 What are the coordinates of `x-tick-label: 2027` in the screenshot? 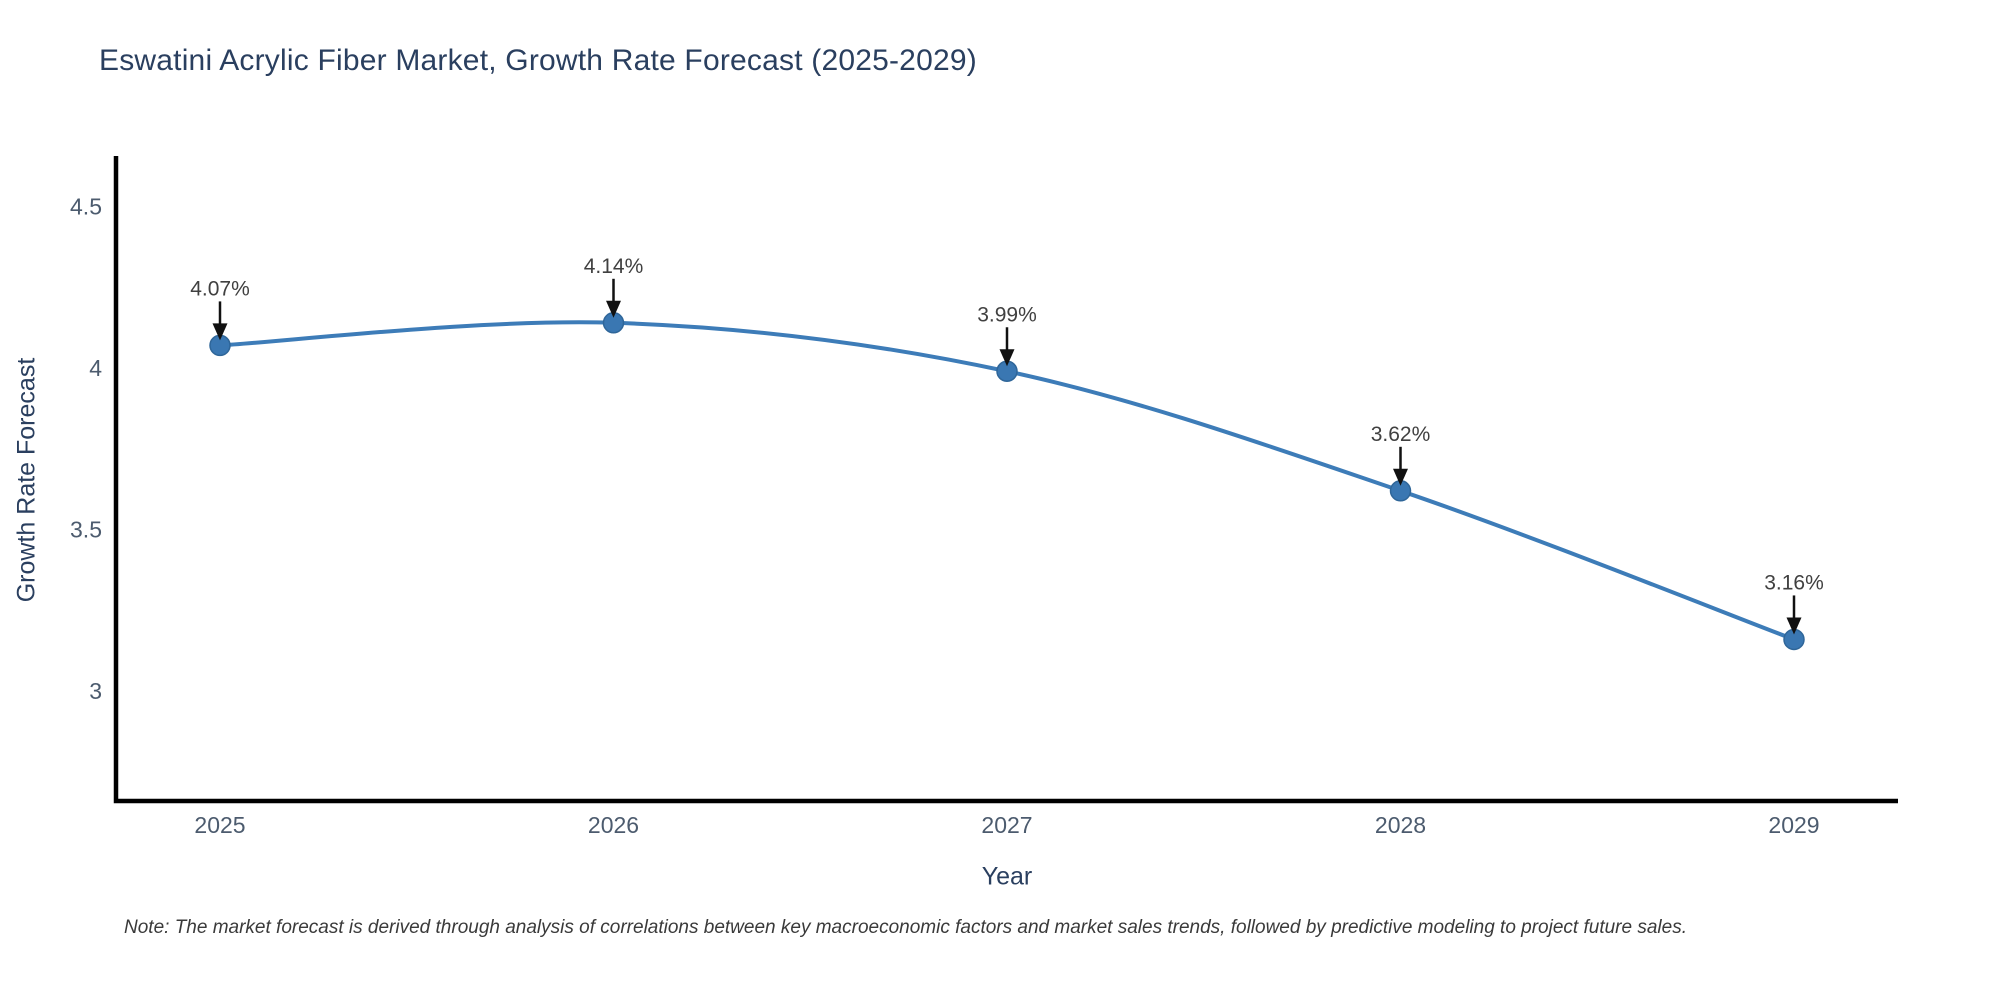 It's located at (1006, 825).